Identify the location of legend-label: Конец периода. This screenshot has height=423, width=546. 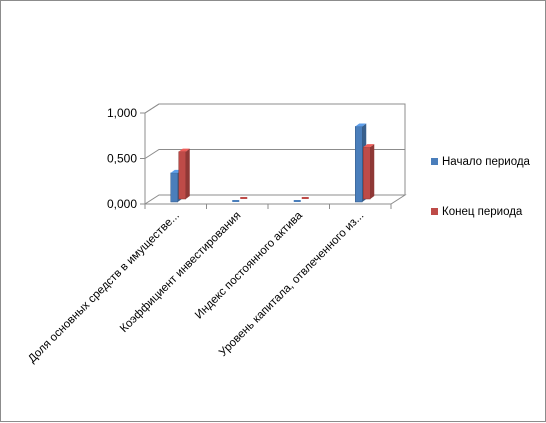
(482, 212).